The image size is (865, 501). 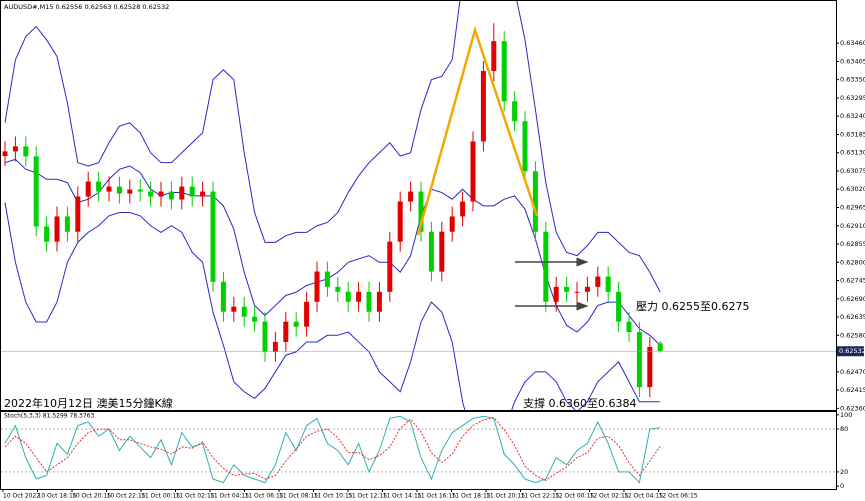 What do you see at coordinates (852, 299) in the screenshot?
I see `y-tick-label: 0.62690` at bounding box center [852, 299].